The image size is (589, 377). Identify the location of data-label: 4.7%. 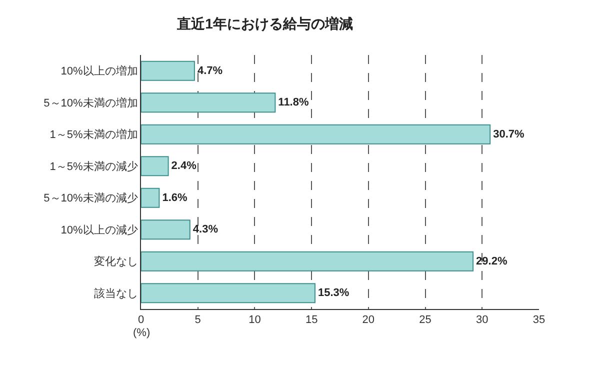
(210, 70).